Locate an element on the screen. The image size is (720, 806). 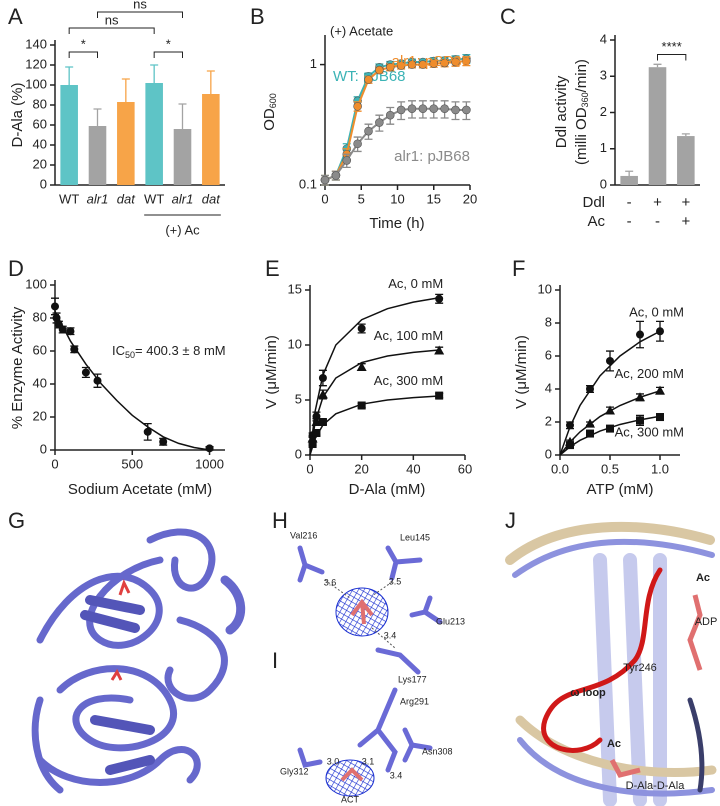
x-tick-label: 60 is located at coordinates (465, 468).